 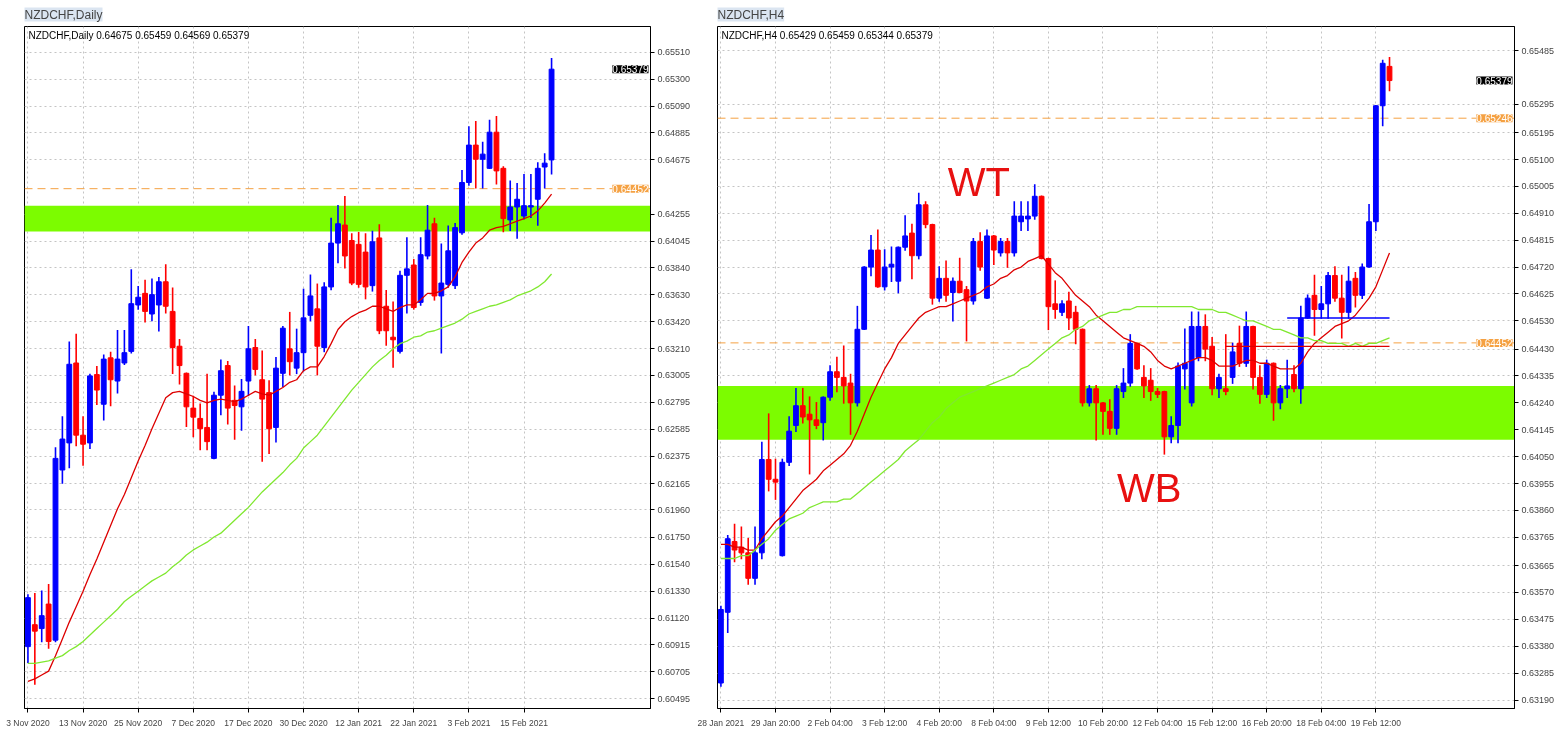 I want to click on y-tick-label: 0.63570, so click(x=1538, y=592).